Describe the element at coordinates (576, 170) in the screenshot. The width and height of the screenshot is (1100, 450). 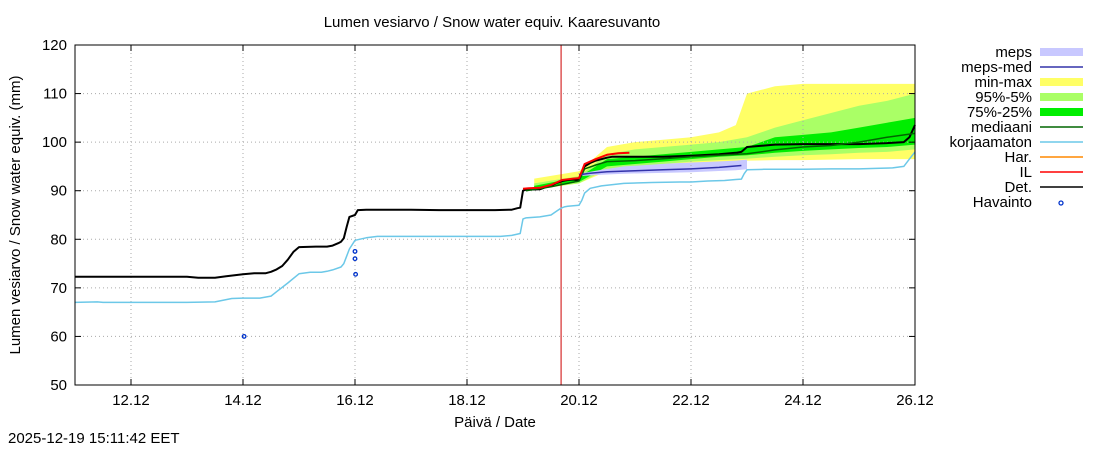
I see `series-il` at that location.